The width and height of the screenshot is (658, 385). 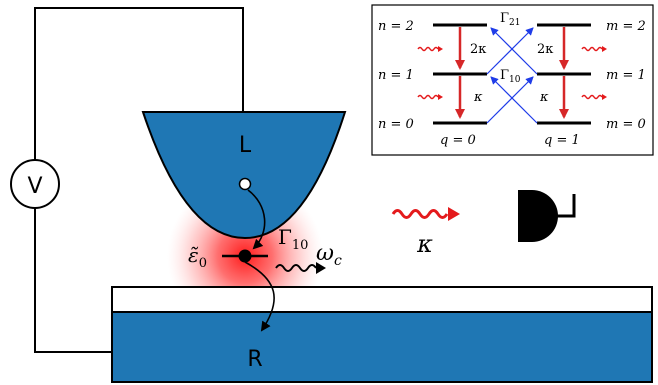 I want to click on photon-frequency-label: ωc, so click(x=329, y=255).